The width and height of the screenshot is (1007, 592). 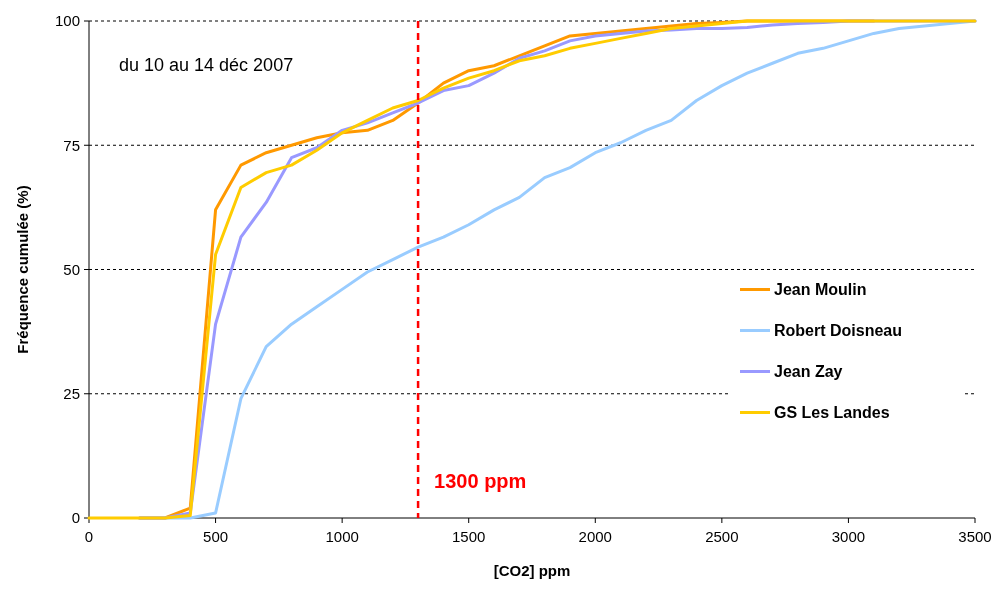 What do you see at coordinates (22, 269) in the screenshot?
I see `y-axis-title: Fréquence cumulée (%)` at bounding box center [22, 269].